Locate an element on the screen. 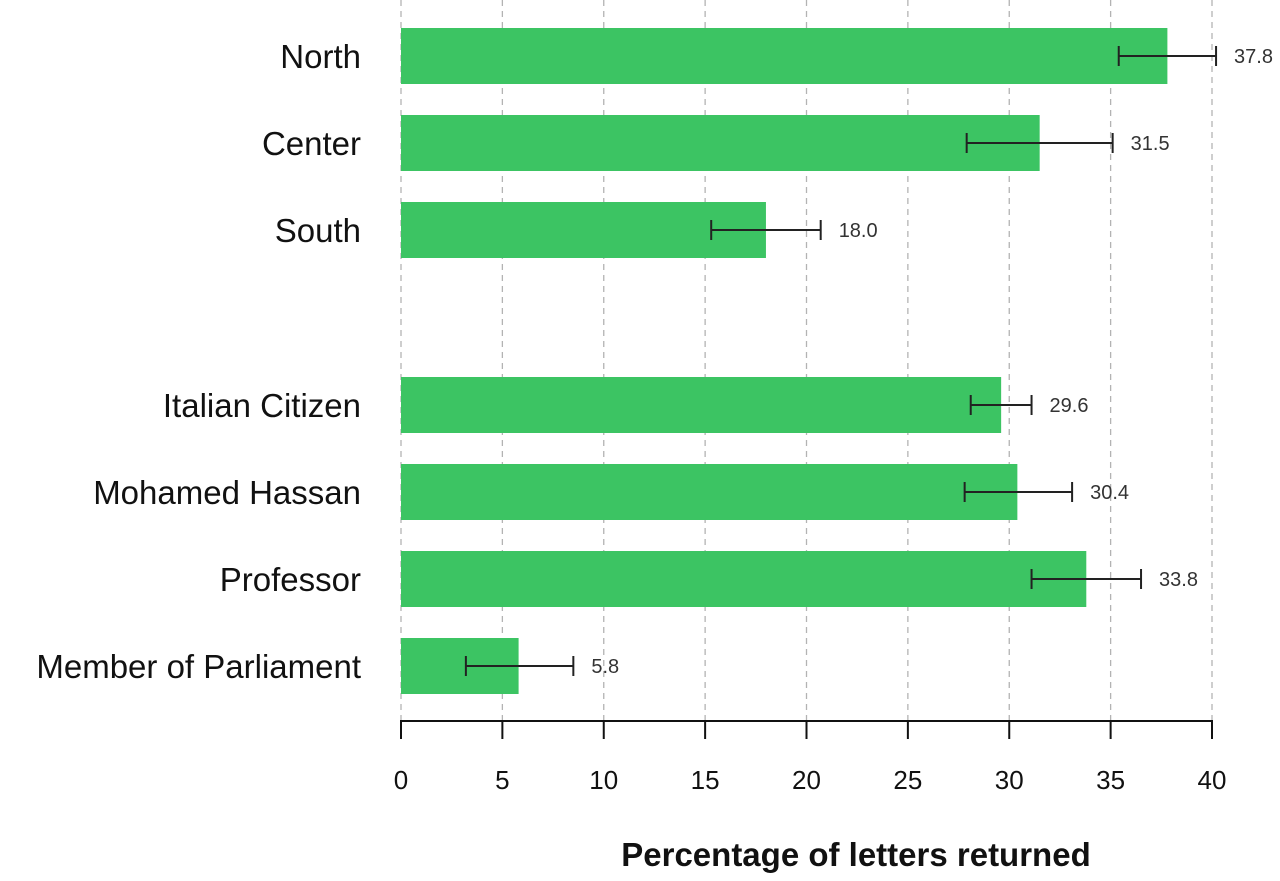 This screenshot has width=1280, height=881. data-label-center: 31.5 is located at coordinates (1150, 144).